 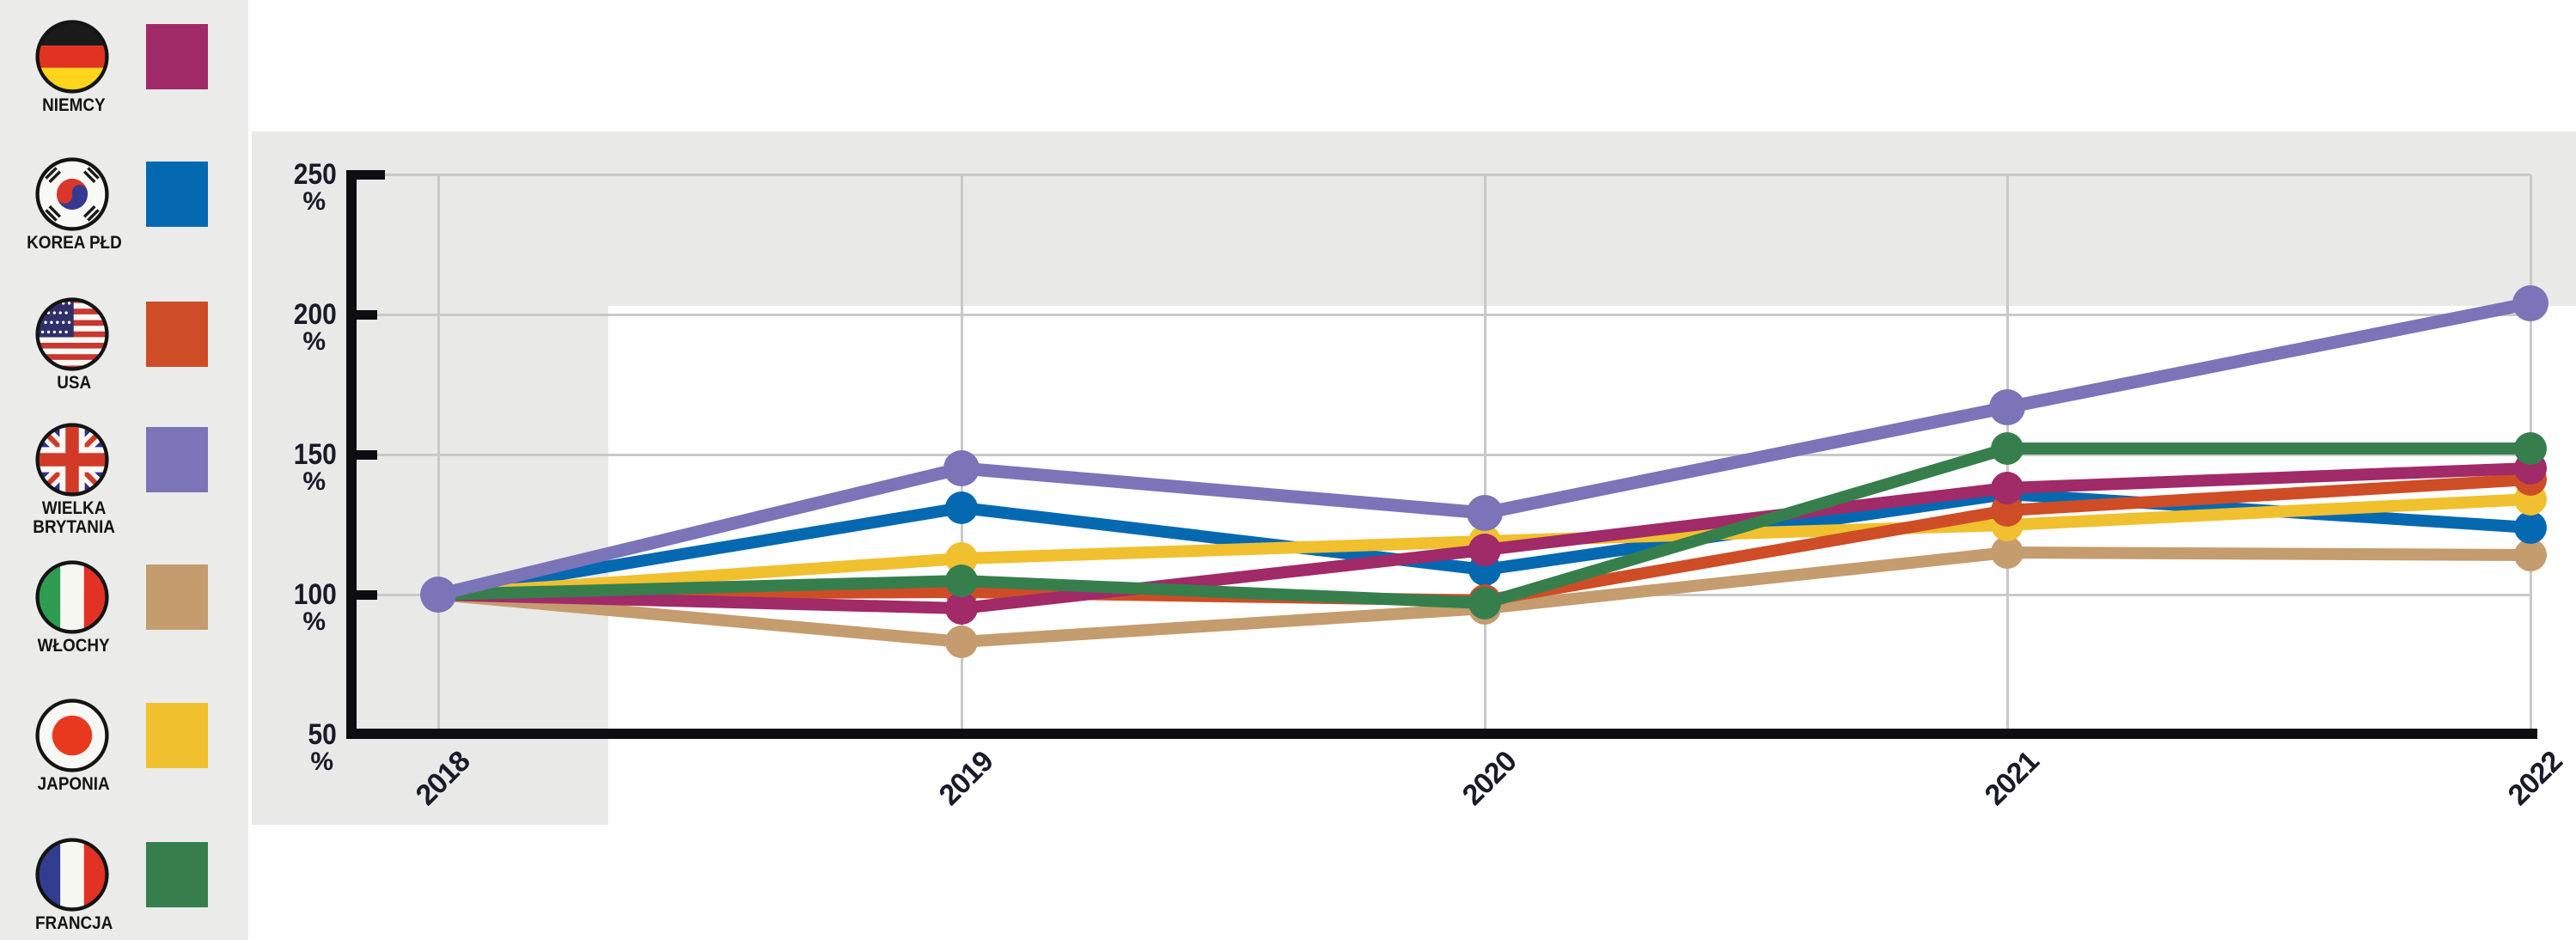 What do you see at coordinates (74, 784) in the screenshot?
I see `legend-label: JAPONIA` at bounding box center [74, 784].